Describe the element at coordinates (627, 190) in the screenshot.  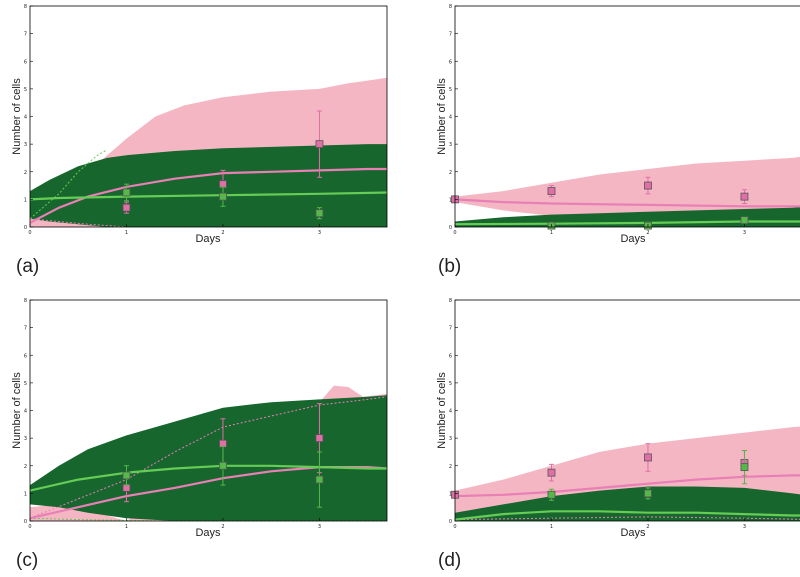
I see `pink-range-band` at that location.